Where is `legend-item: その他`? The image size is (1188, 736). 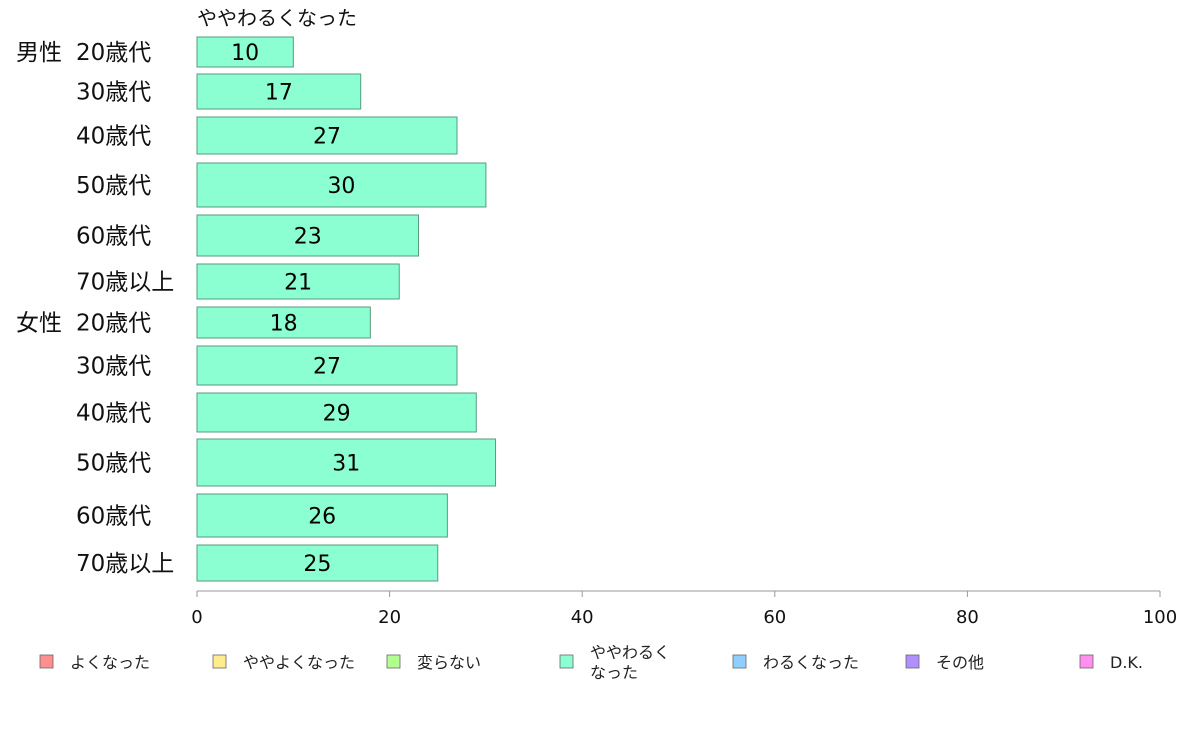
legend-item: その他 is located at coordinates (944, 662).